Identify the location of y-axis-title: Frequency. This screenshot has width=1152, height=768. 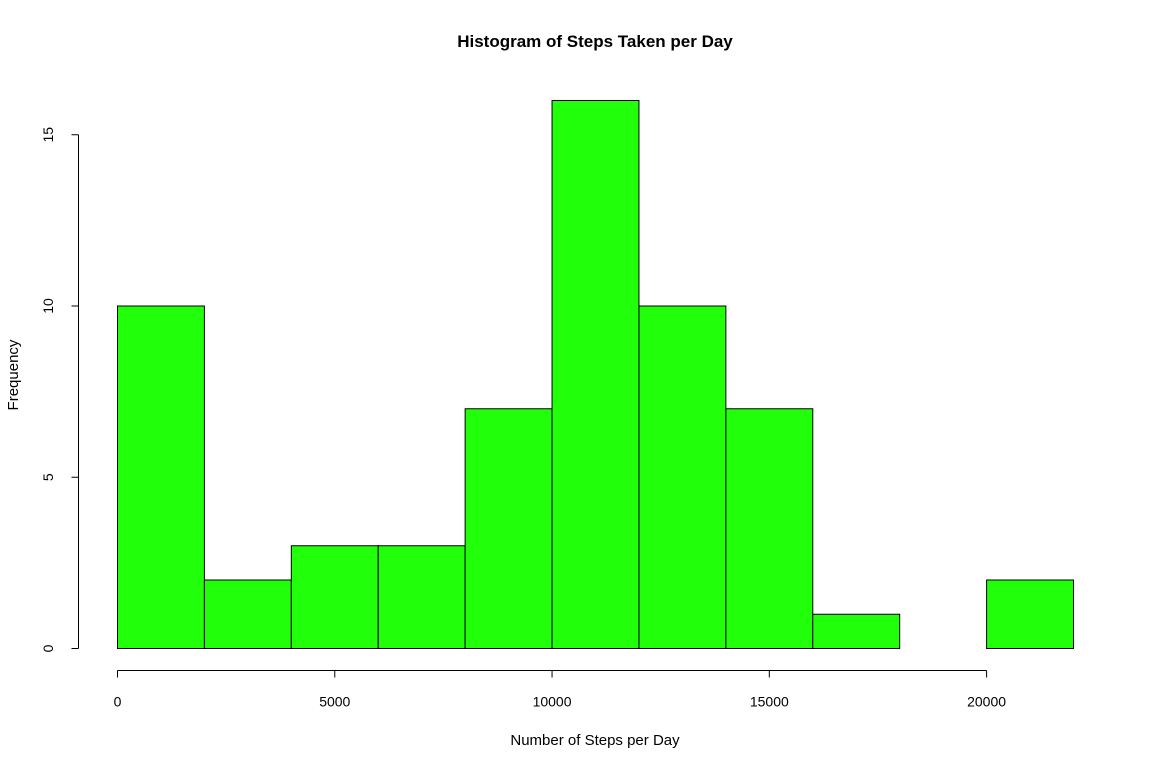
(13, 374).